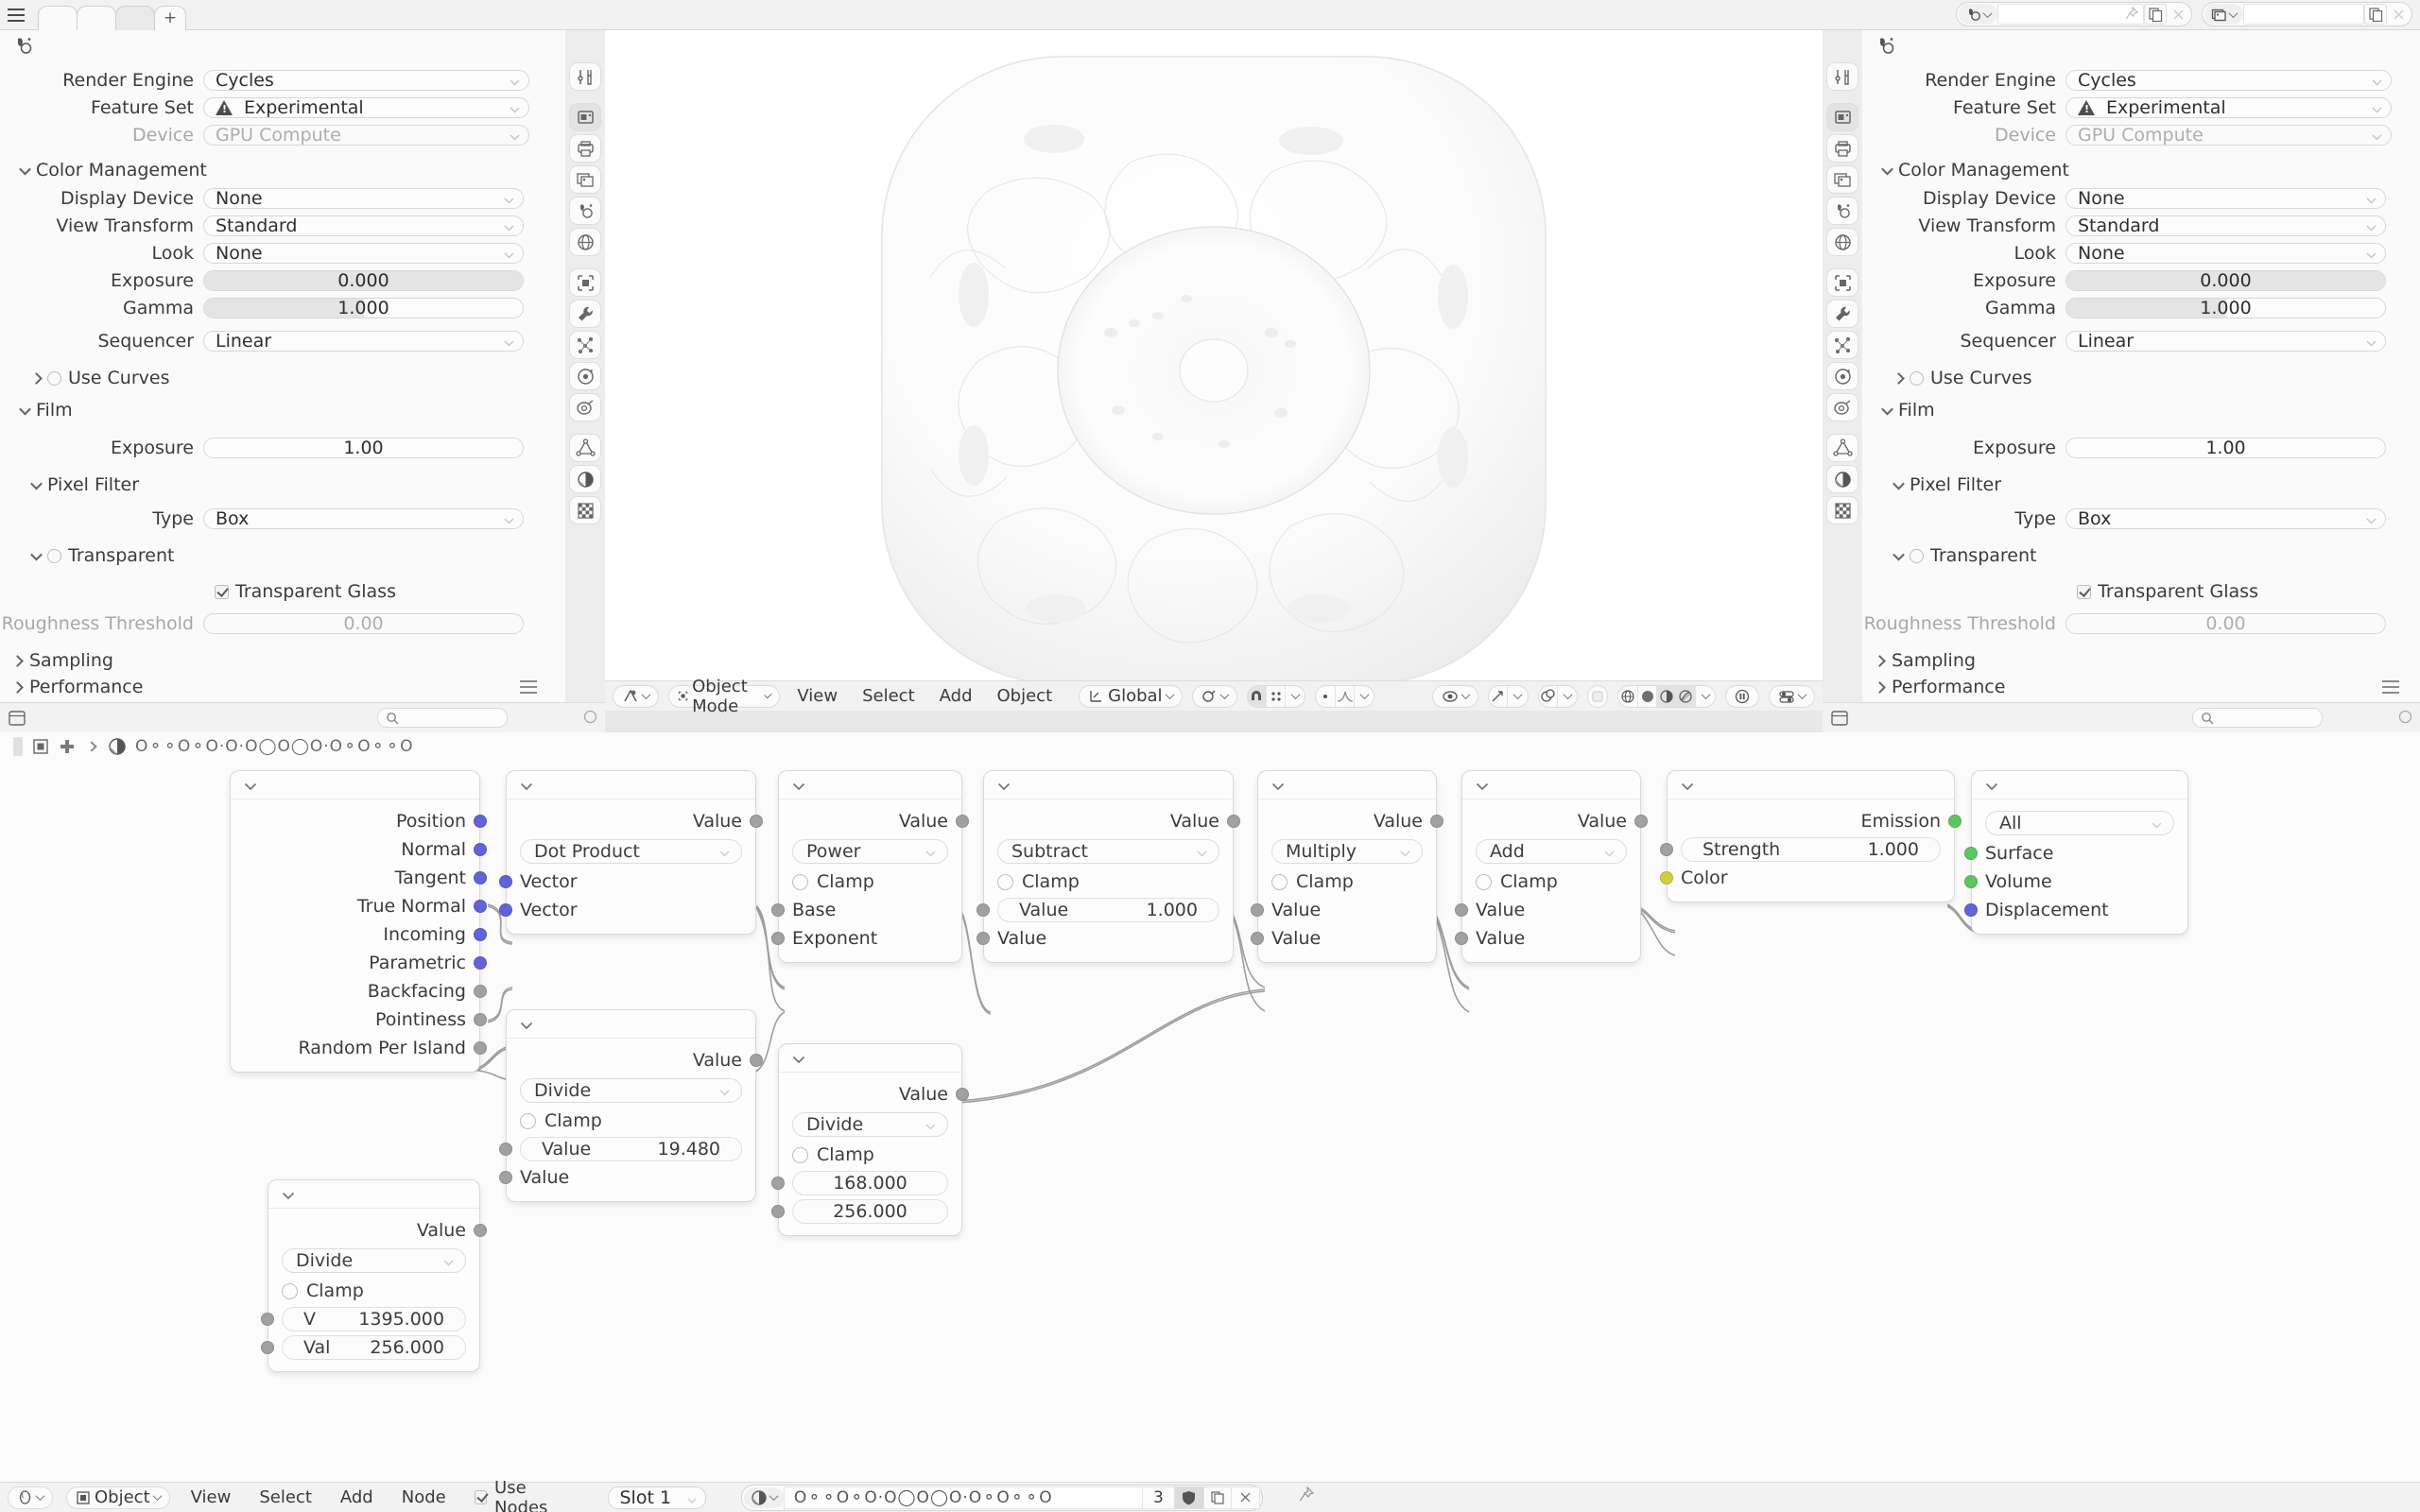 The image size is (2420, 1512). What do you see at coordinates (374, 1347) in the screenshot?
I see `node-value-field-1: Val 256.000` at bounding box center [374, 1347].